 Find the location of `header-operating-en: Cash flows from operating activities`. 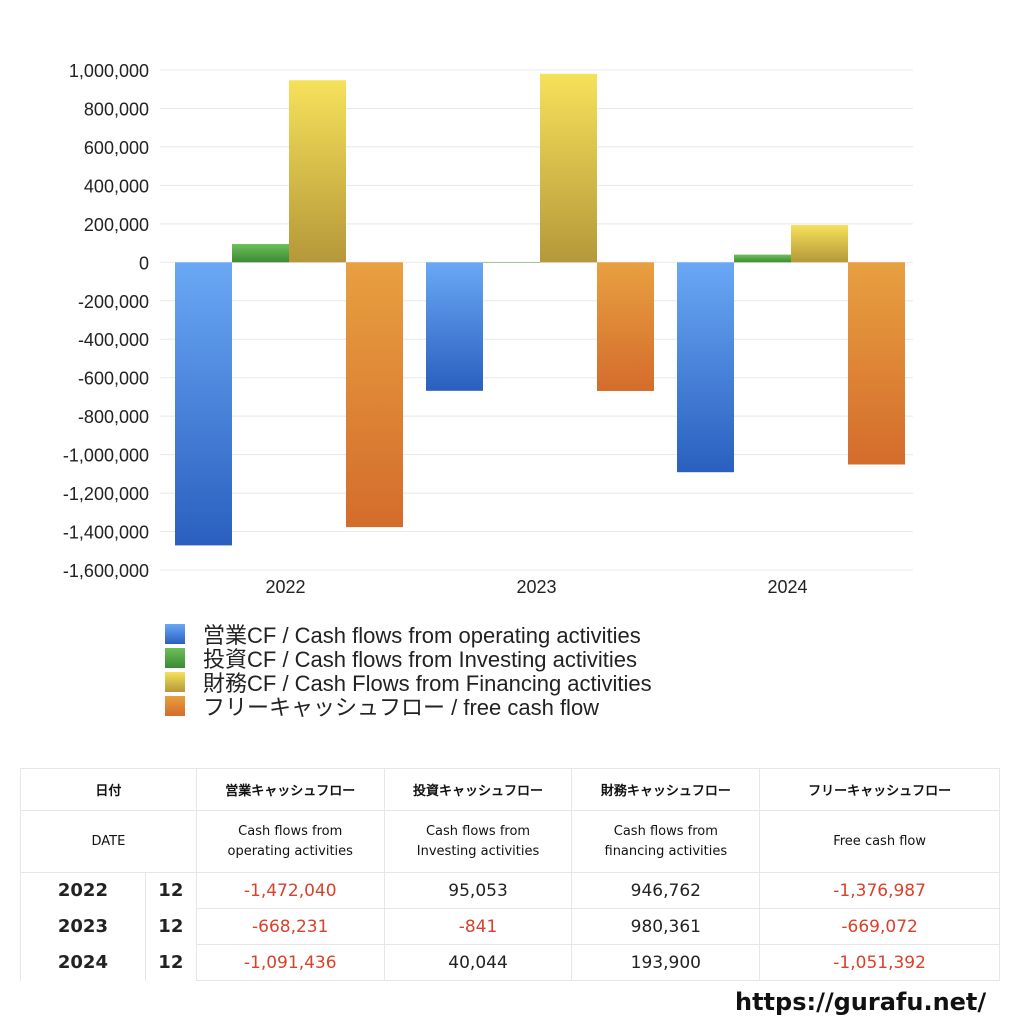

header-operating-en: Cash flows from operating activities is located at coordinates (290, 841).